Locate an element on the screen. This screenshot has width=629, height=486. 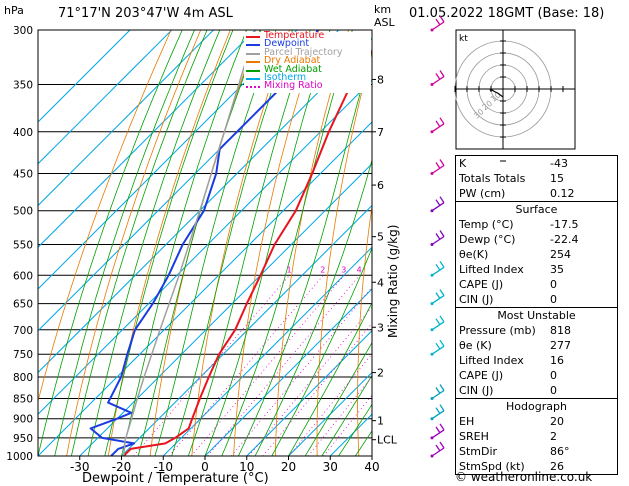
legend-item: Parcel Trajectory is located at coordinates (308, 52).